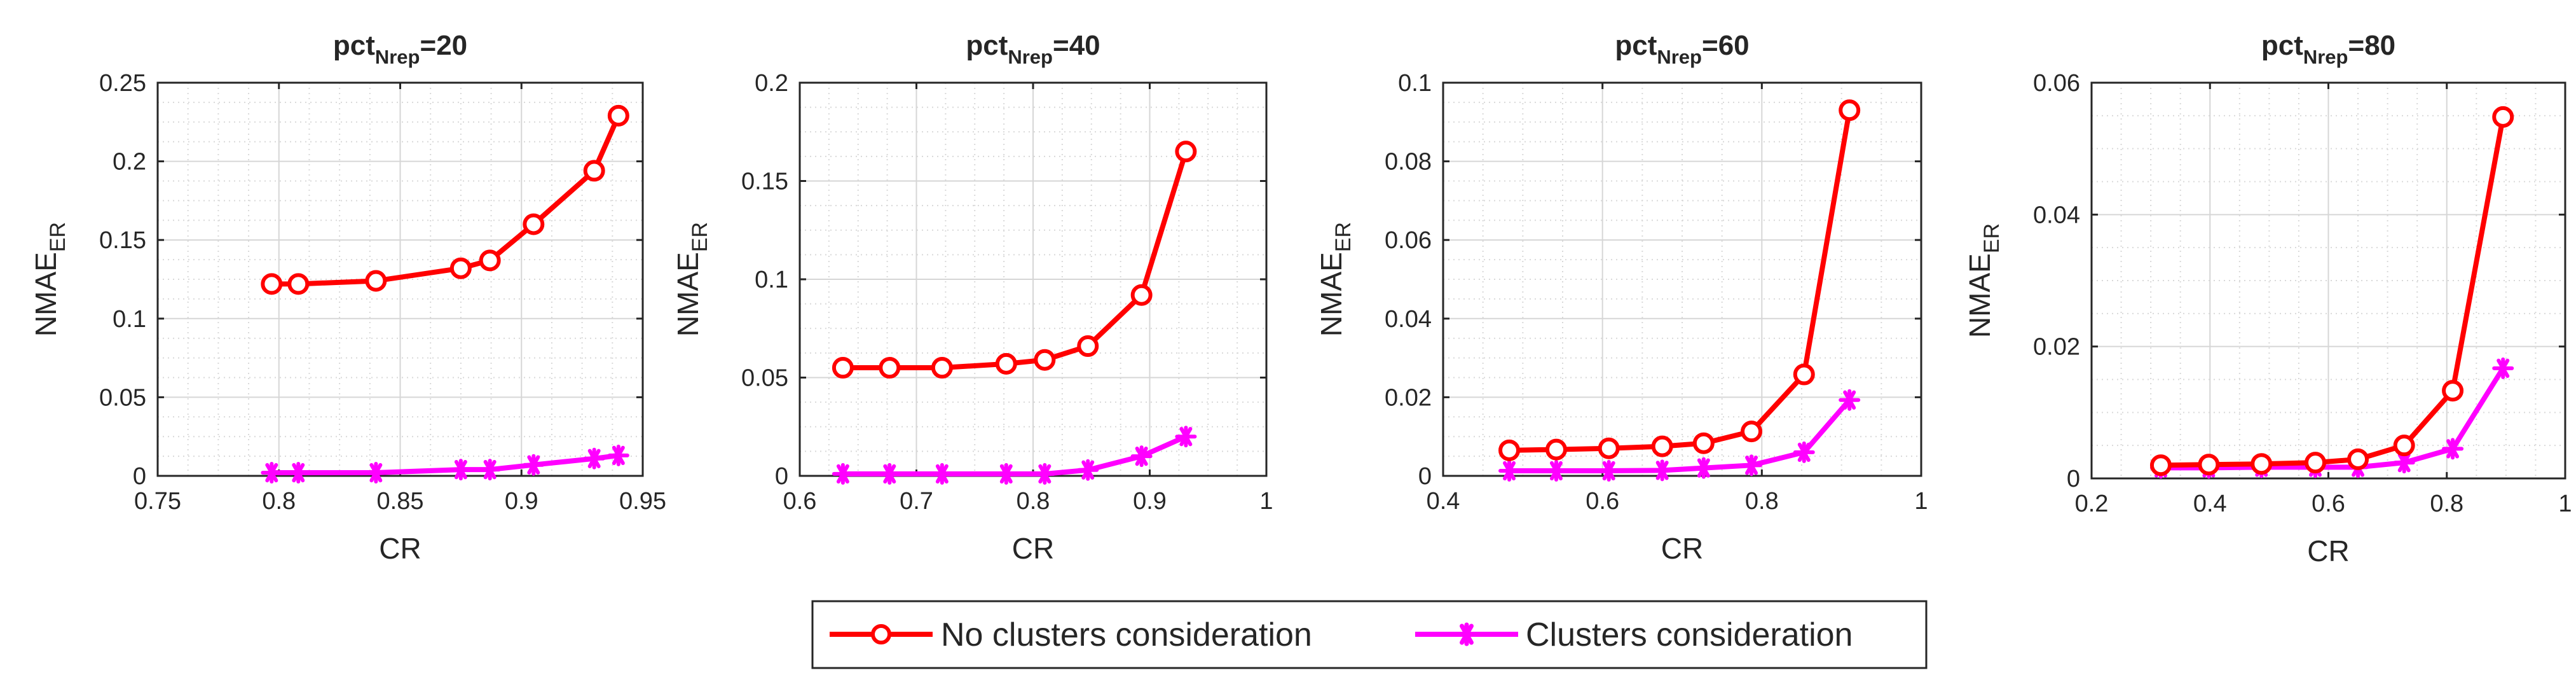 Image resolution: width=2576 pixels, height=675 pixels. I want to click on grid, so click(1682, 279).